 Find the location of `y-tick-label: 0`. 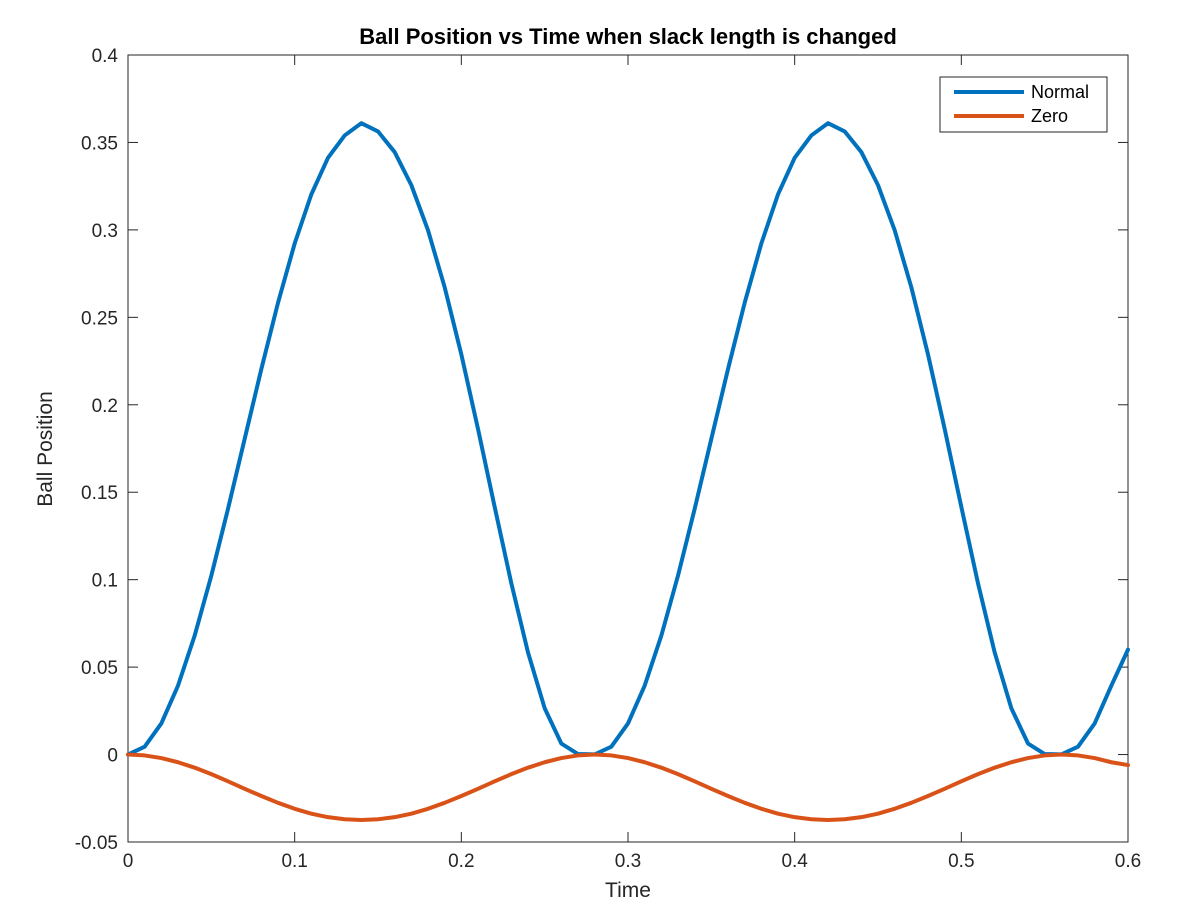

y-tick-label: 0 is located at coordinates (112, 756).